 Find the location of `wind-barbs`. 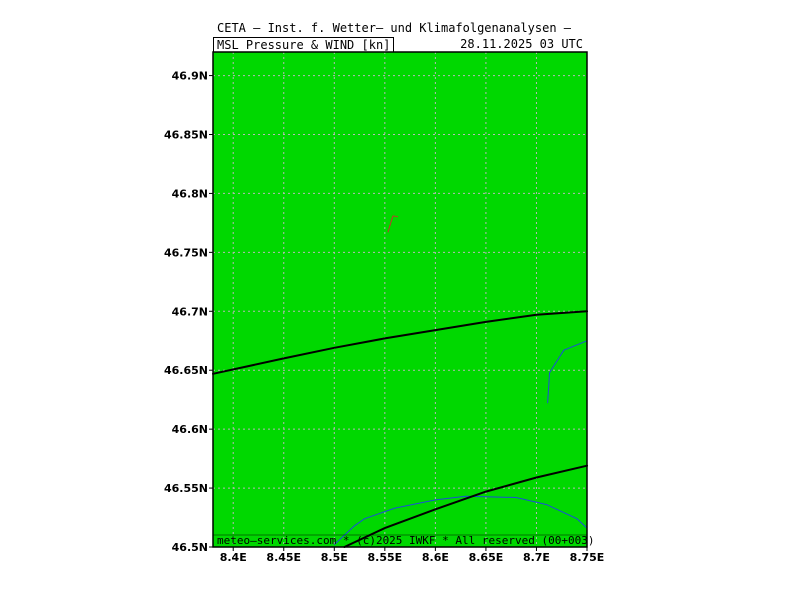

wind-barbs is located at coordinates (393, 224).